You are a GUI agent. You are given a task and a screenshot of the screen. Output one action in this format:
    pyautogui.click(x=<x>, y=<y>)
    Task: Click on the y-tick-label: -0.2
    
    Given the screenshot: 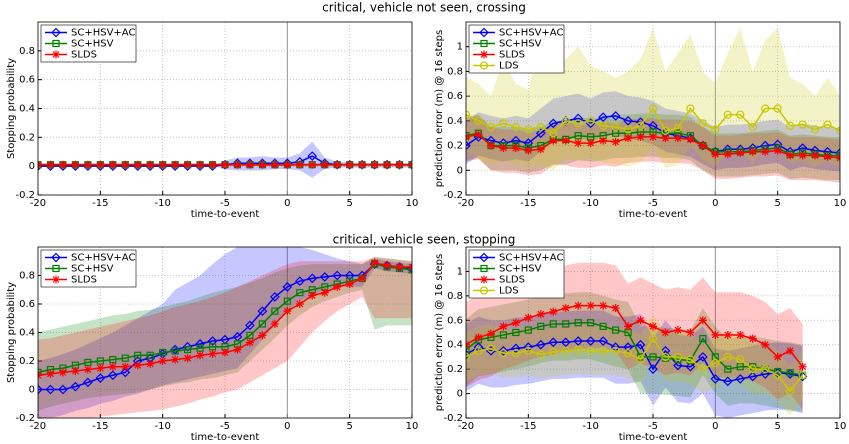 What is the action you would take?
    pyautogui.click(x=25, y=418)
    